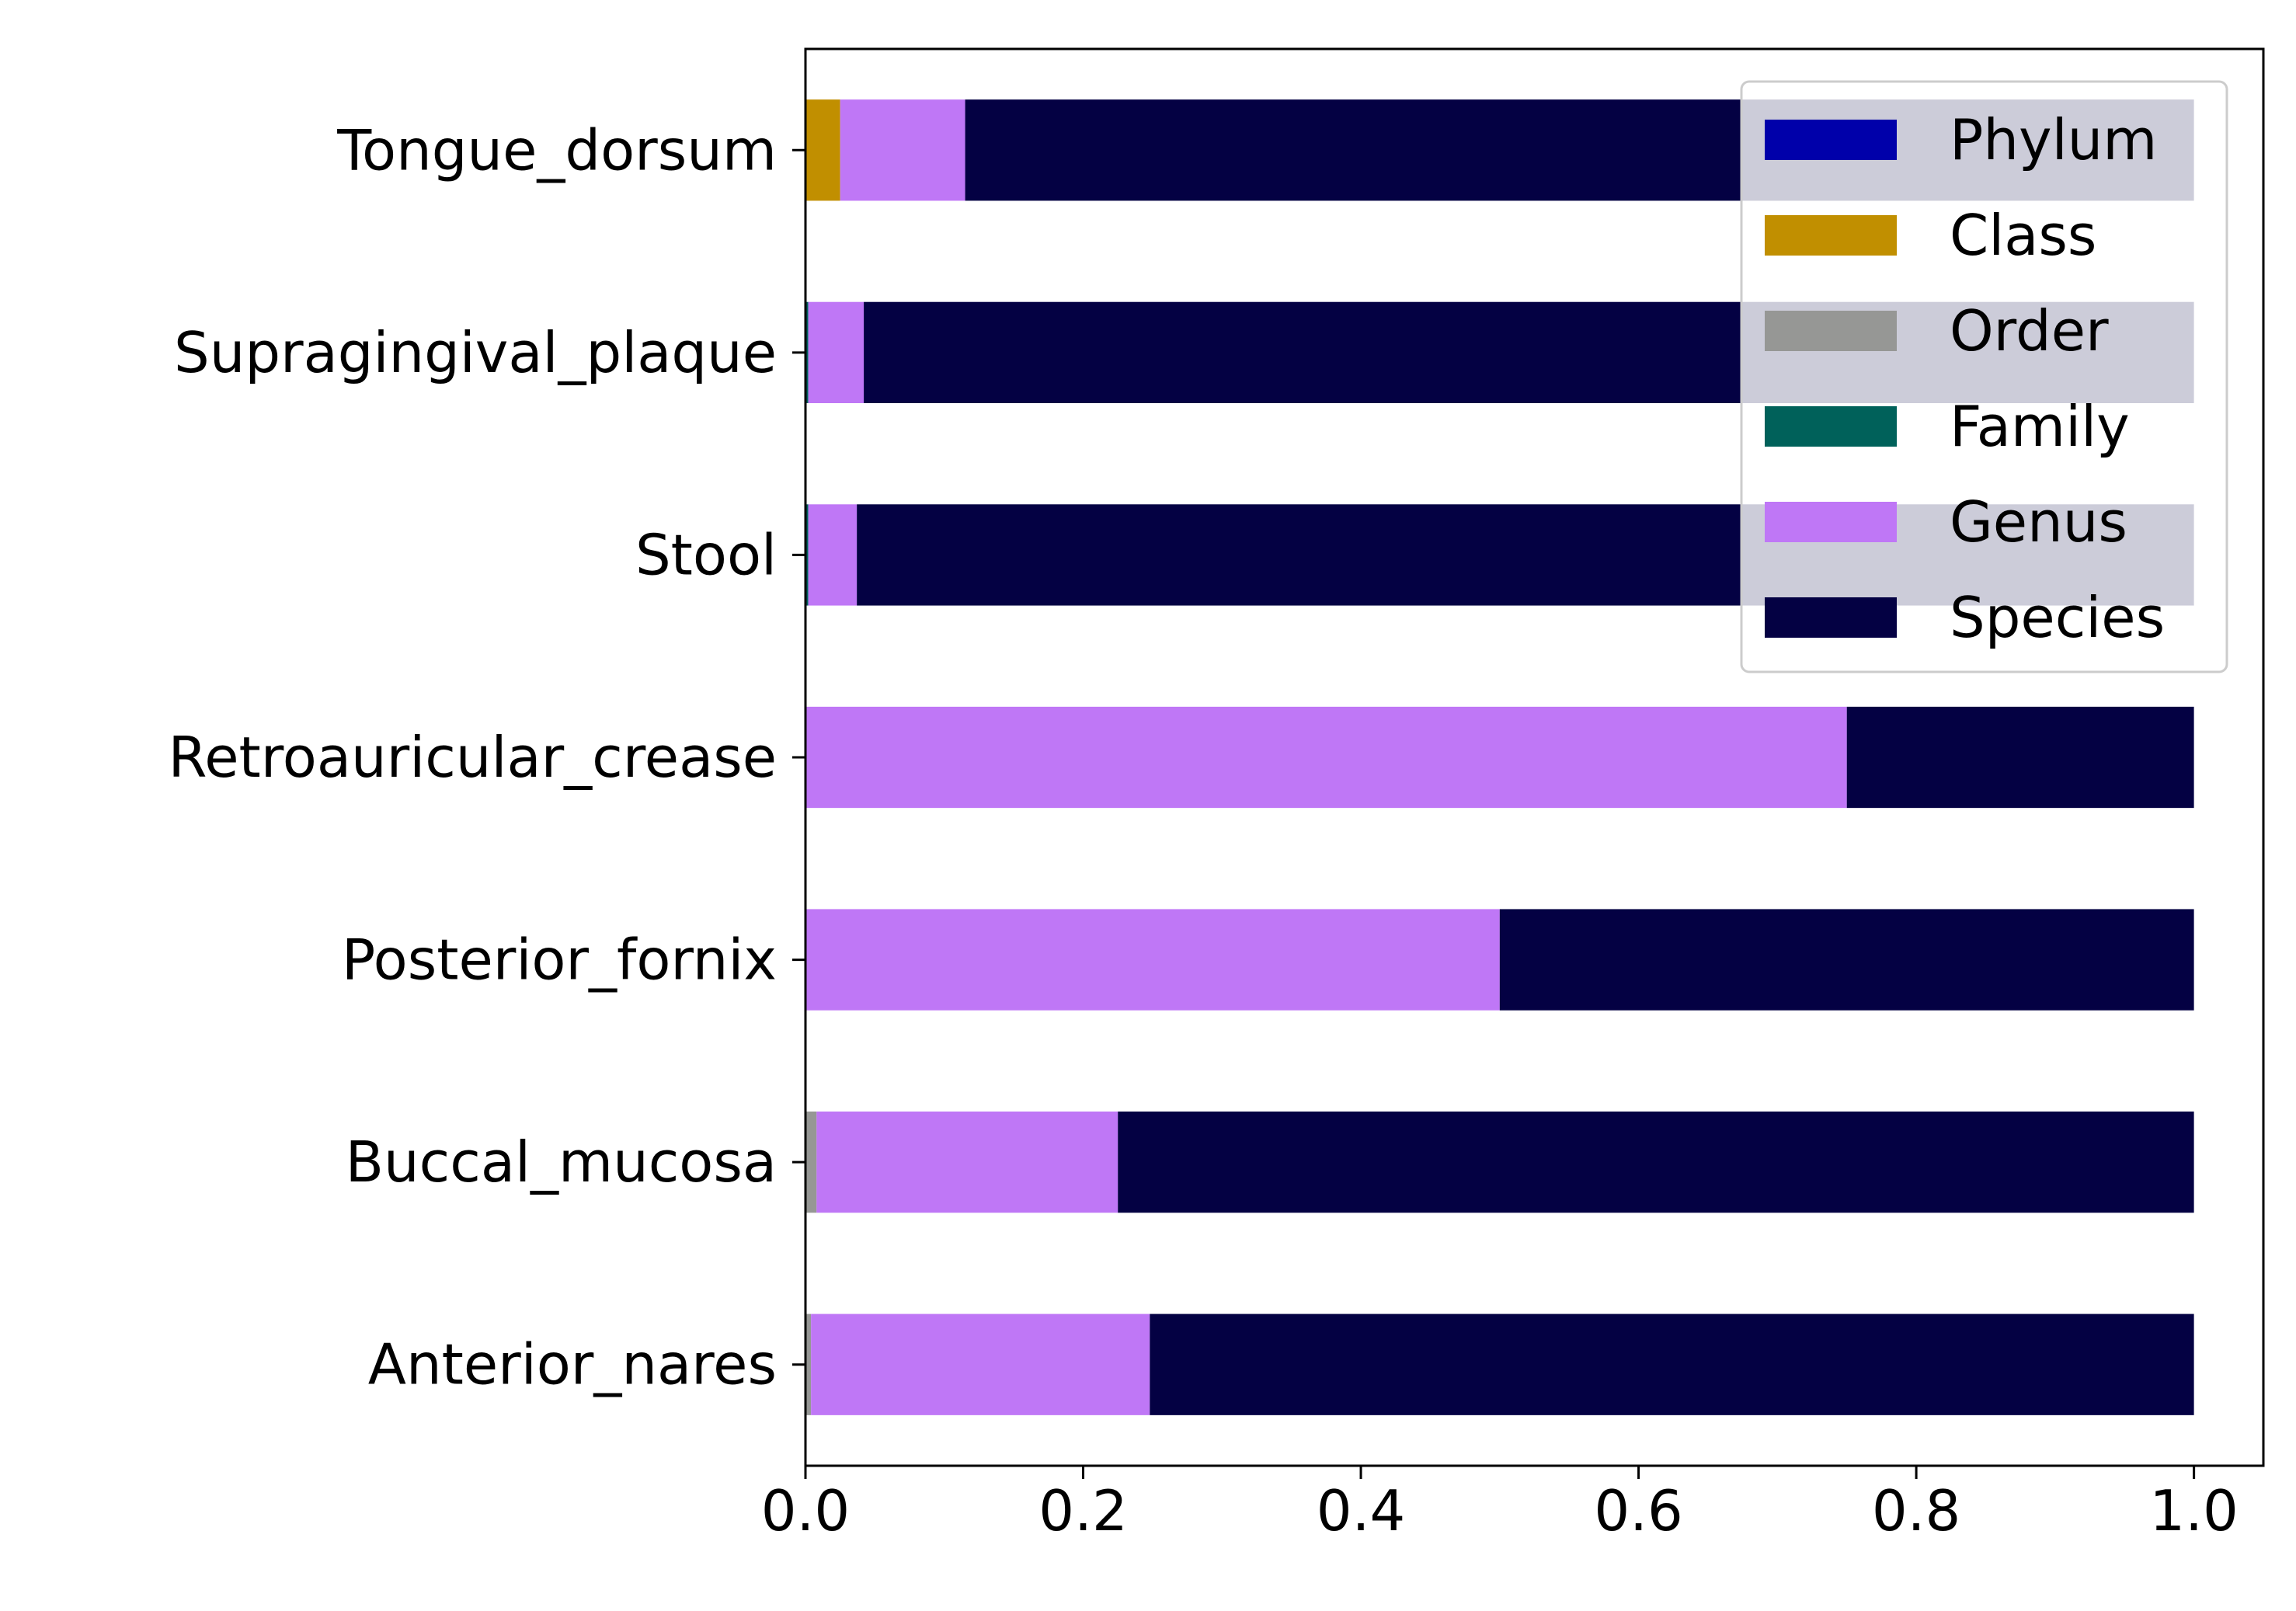 This screenshot has width=2296, height=1611. Describe the element at coordinates (2029, 331) in the screenshot. I see `legend-label-order: Order` at that location.